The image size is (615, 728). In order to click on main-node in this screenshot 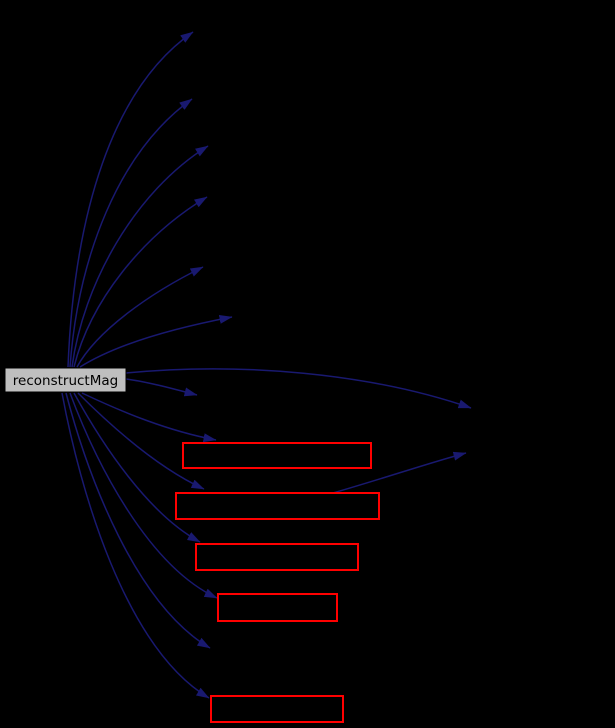, I will do `click(65, 380)`.